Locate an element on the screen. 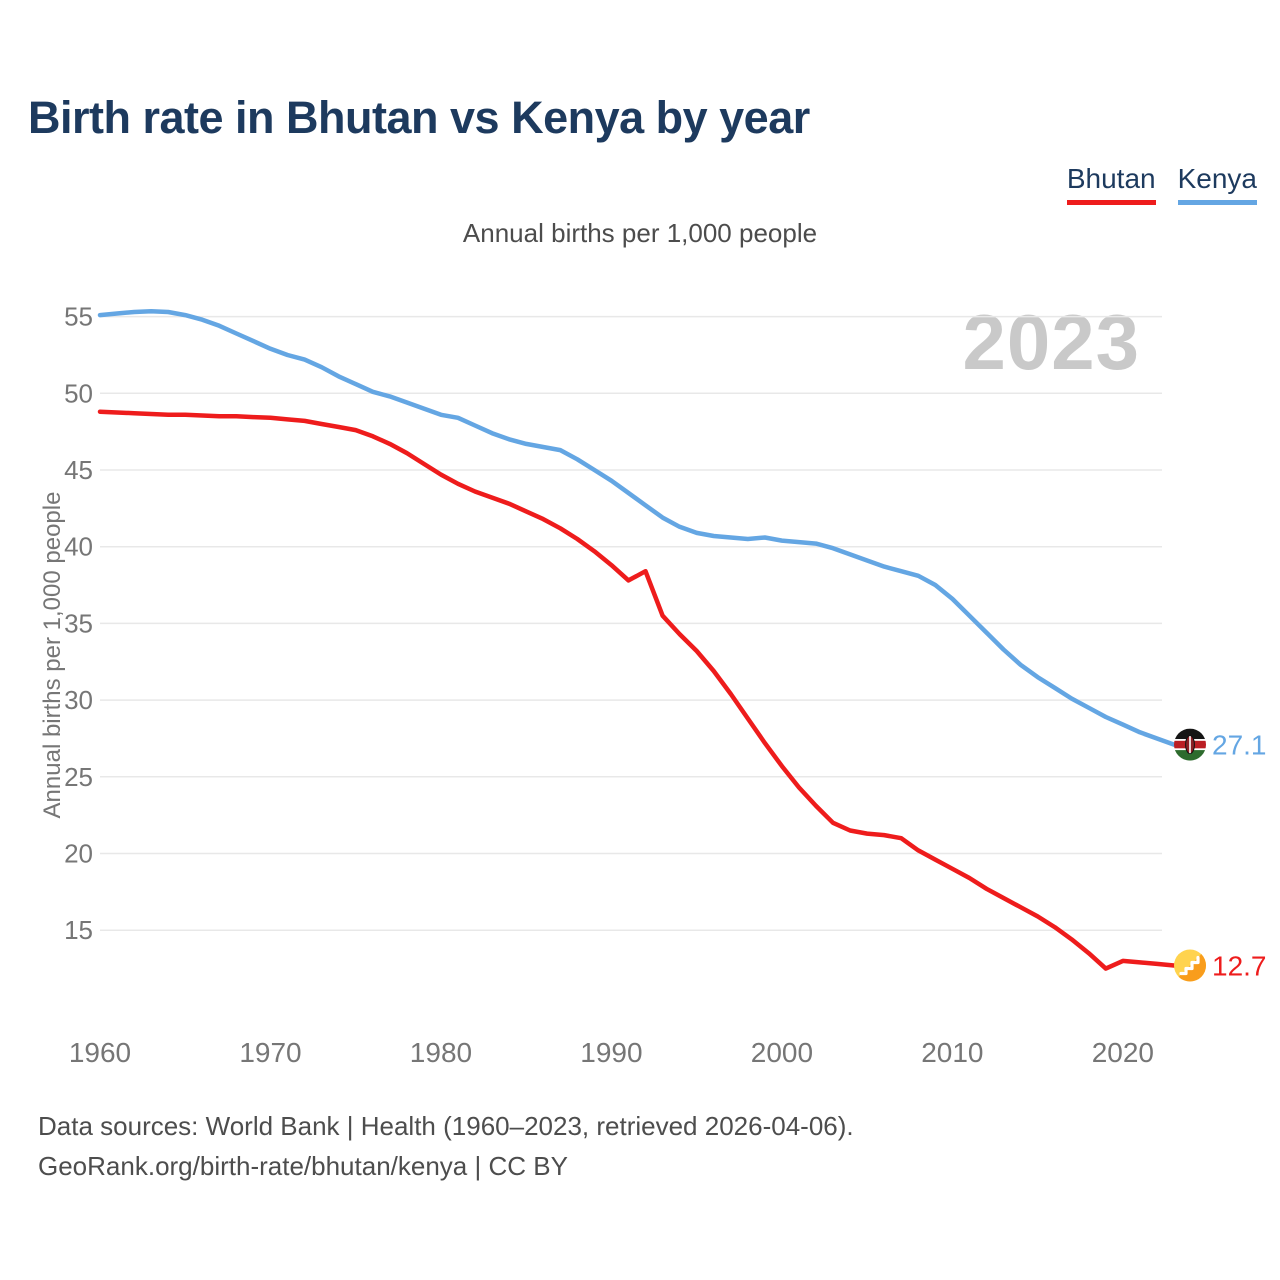 This screenshot has height=1280, width=1280. end-value-label-bhutan: 12.7 is located at coordinates (1239, 965).